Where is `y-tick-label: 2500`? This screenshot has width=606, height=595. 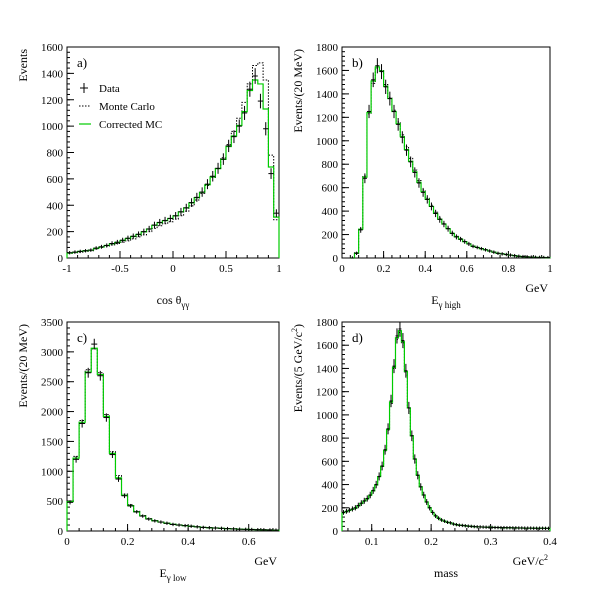 y-tick-label: 2500 is located at coordinates (52, 383).